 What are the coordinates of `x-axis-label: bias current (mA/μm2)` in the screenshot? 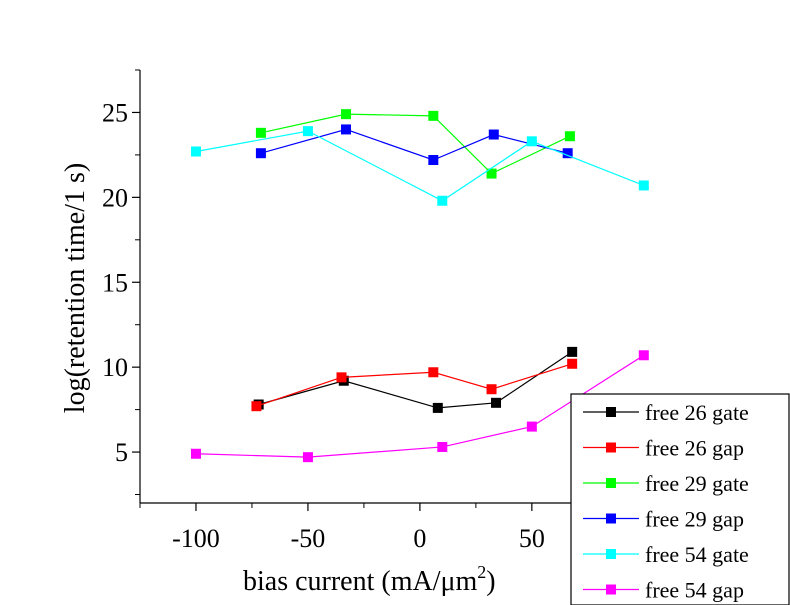 It's located at (369, 579).